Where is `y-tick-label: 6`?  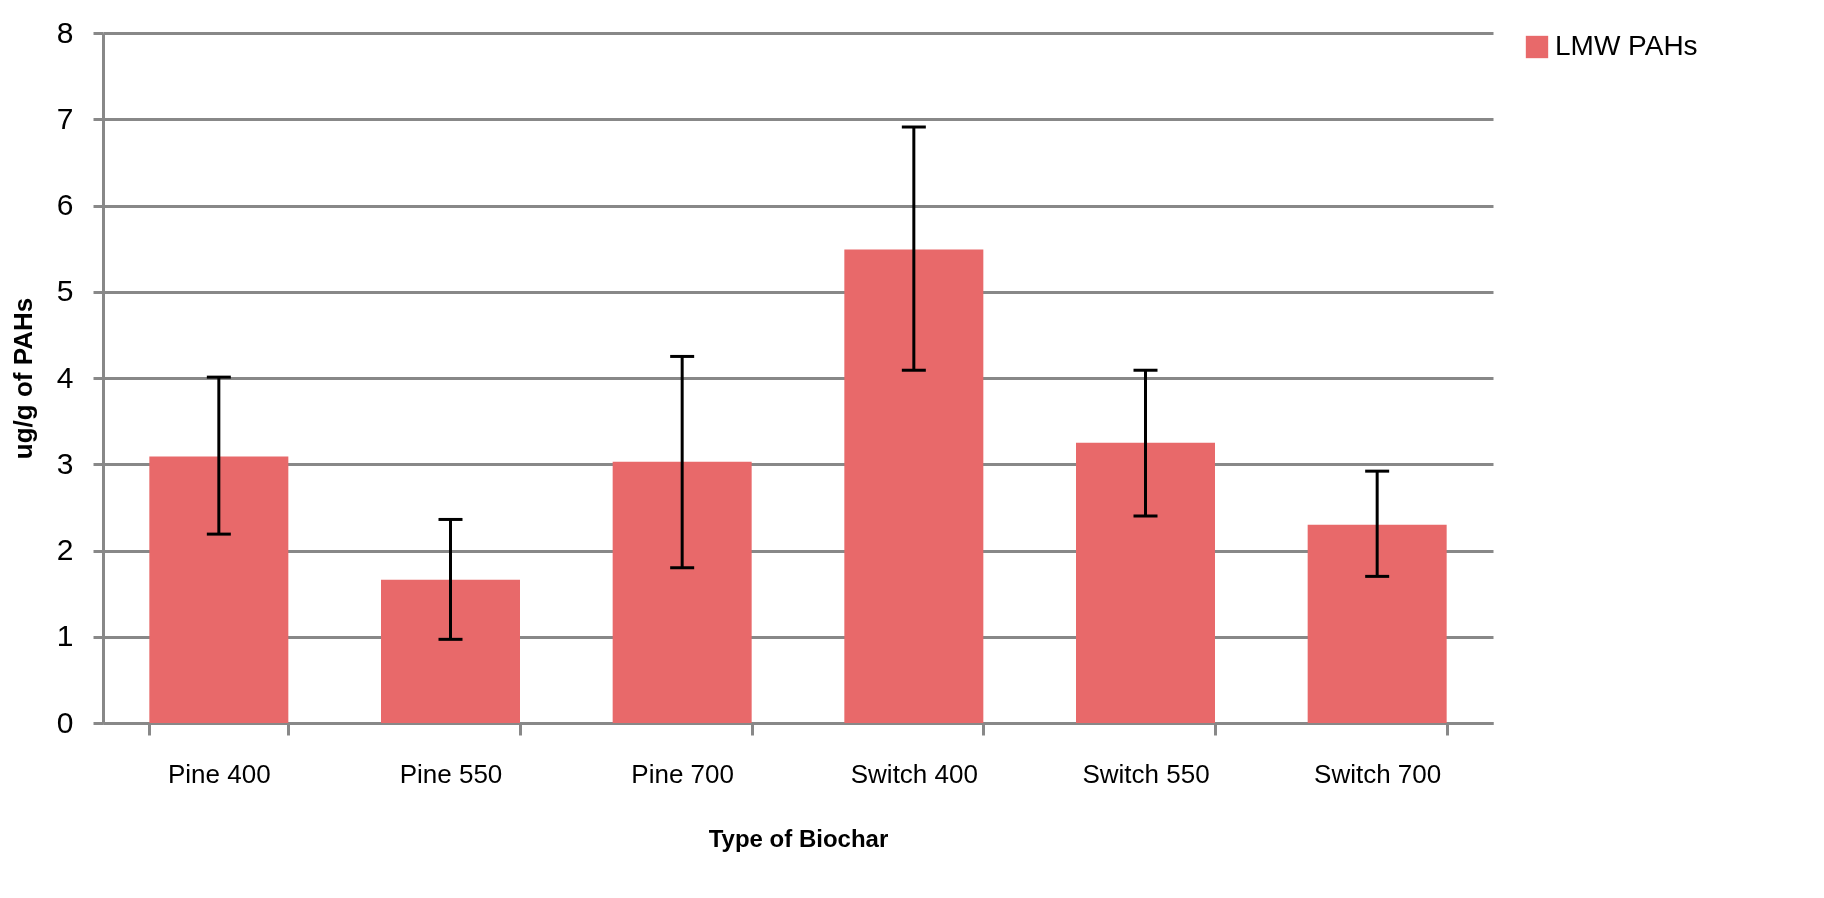
y-tick-label: 6 is located at coordinates (65, 204).